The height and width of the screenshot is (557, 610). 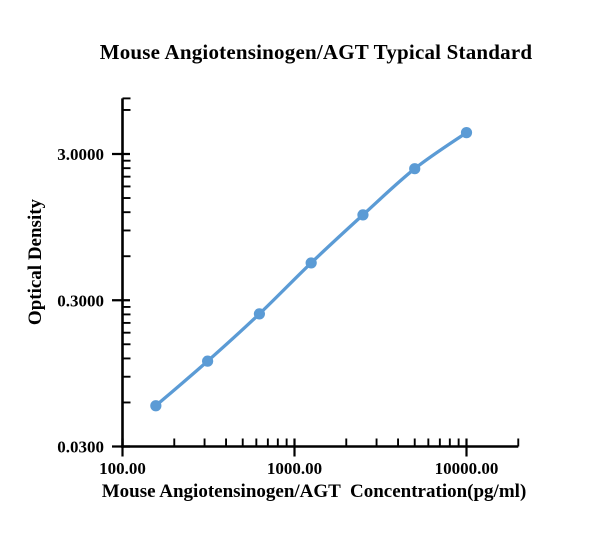 What do you see at coordinates (80, 154) in the screenshot?
I see `y-tick-label: 3.0000` at bounding box center [80, 154].